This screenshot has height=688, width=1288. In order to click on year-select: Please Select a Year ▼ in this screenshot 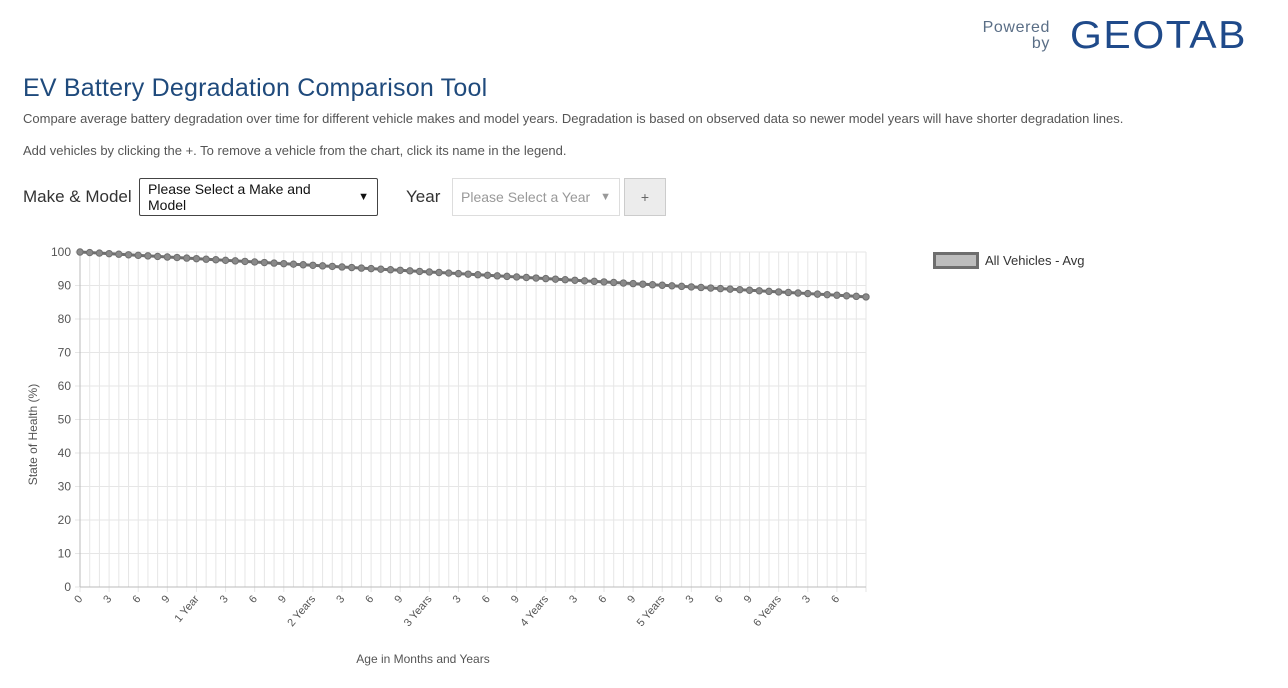, I will do `click(536, 197)`.